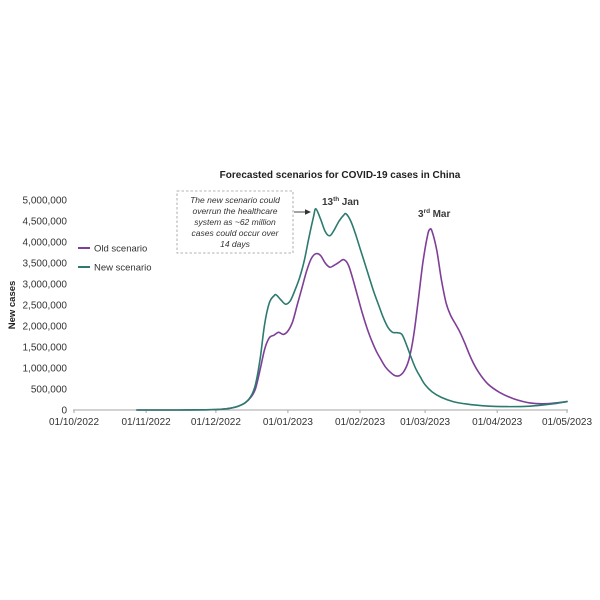 The height and width of the screenshot is (600, 600). I want to click on x-tick-label: 01/01/2023, so click(288, 422).